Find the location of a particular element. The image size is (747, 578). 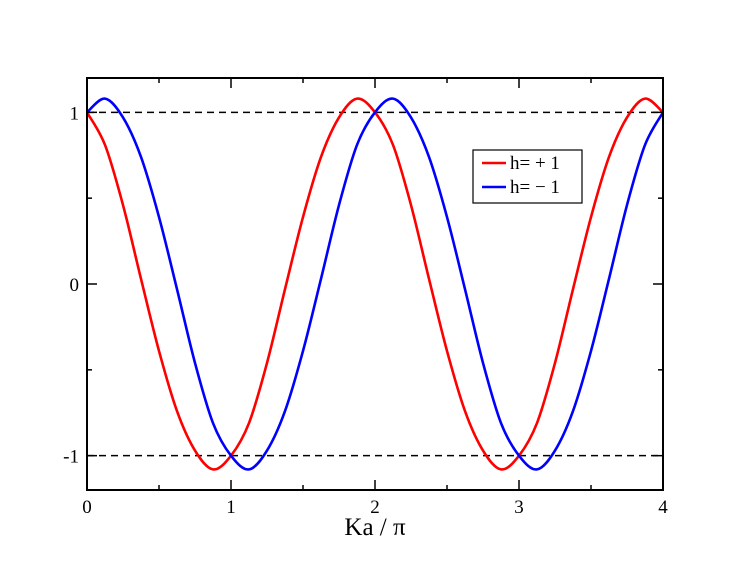

x-axis-title: Ka / π is located at coordinates (375, 527).